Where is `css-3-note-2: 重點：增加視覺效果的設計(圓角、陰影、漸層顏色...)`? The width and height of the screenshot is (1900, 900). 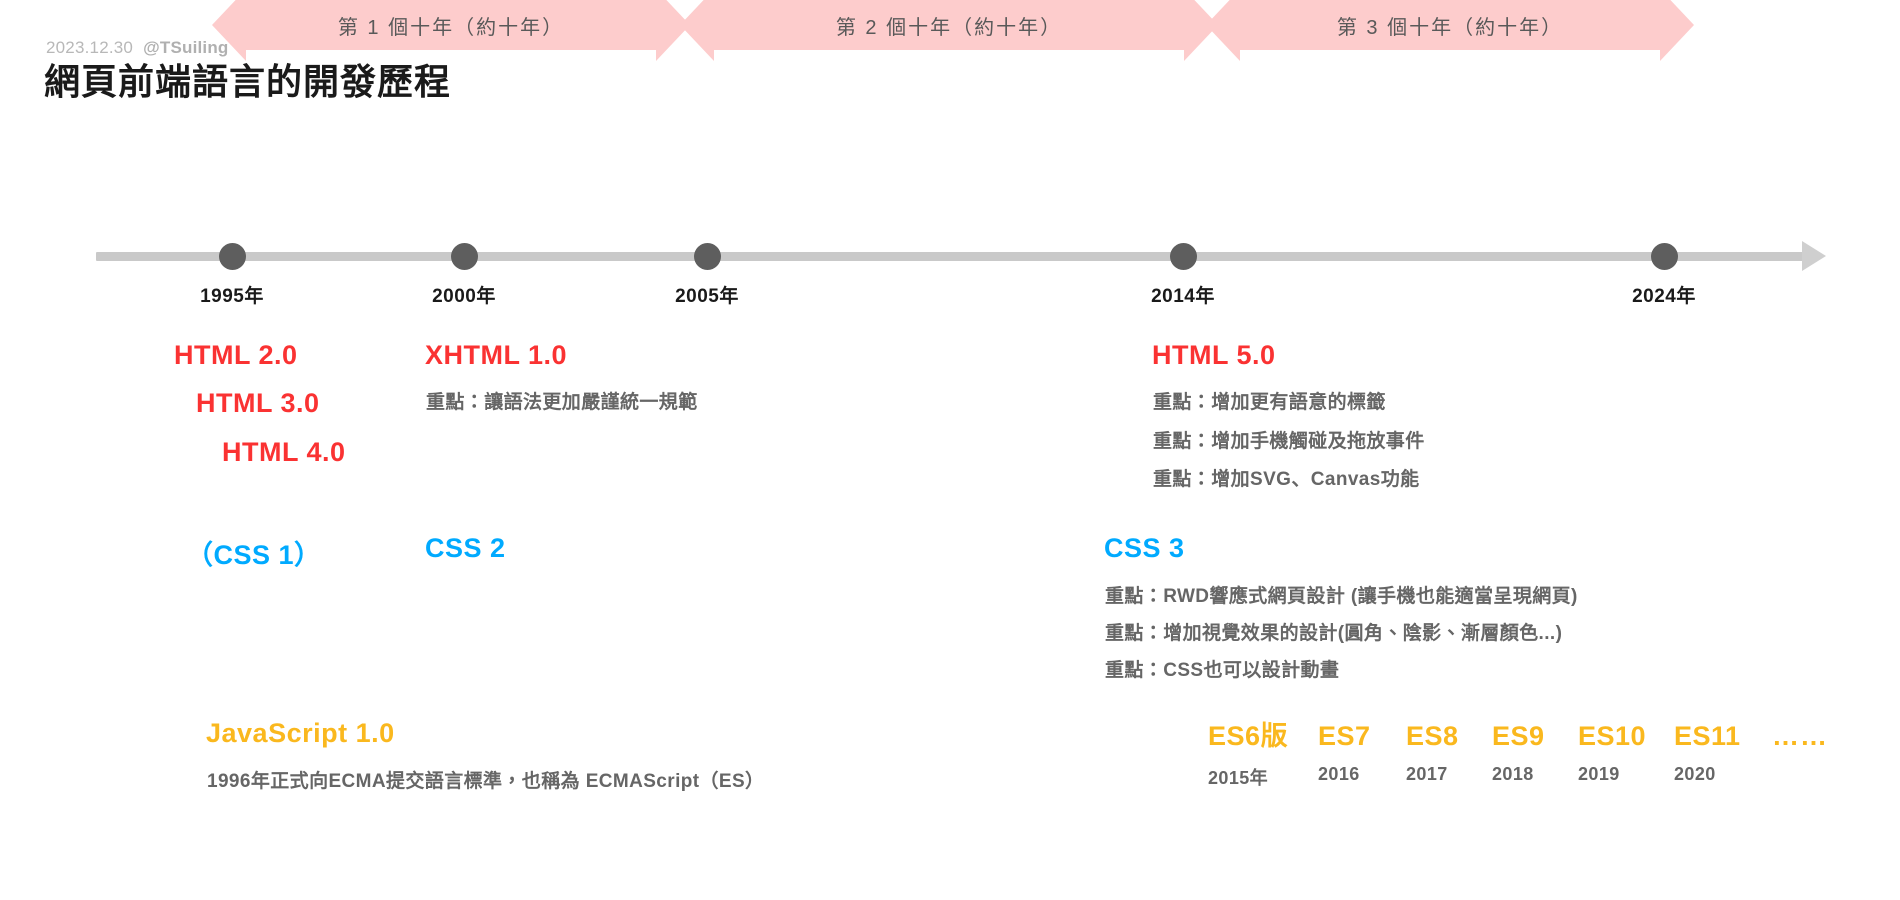 css-3-note-2: 重點：增加視覺效果的設計(圓角、陰影、漸層顏色...) is located at coordinates (1334, 633).